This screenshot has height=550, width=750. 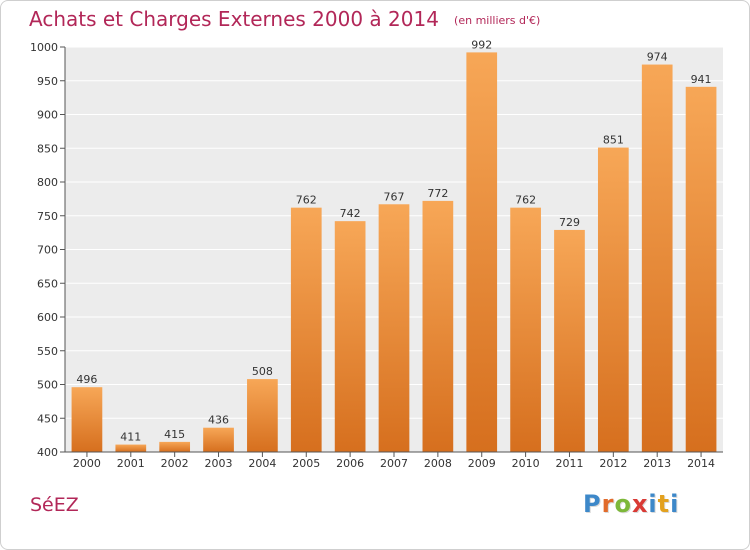 What do you see at coordinates (131, 463) in the screenshot?
I see `x-tick-label: 2001` at bounding box center [131, 463].